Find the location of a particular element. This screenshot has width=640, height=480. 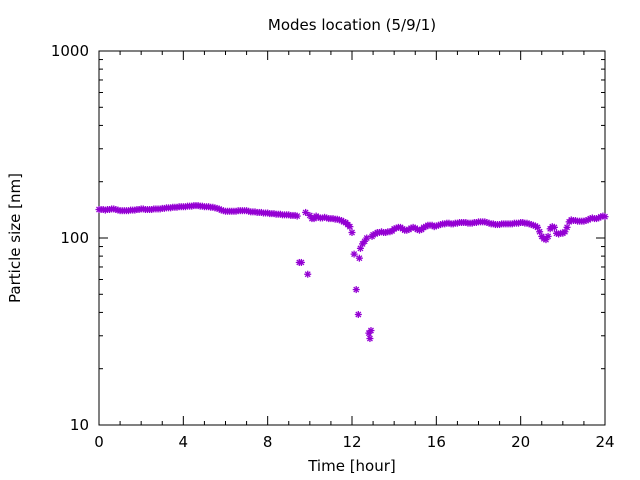

x-tick-label: 0 is located at coordinates (99, 442).